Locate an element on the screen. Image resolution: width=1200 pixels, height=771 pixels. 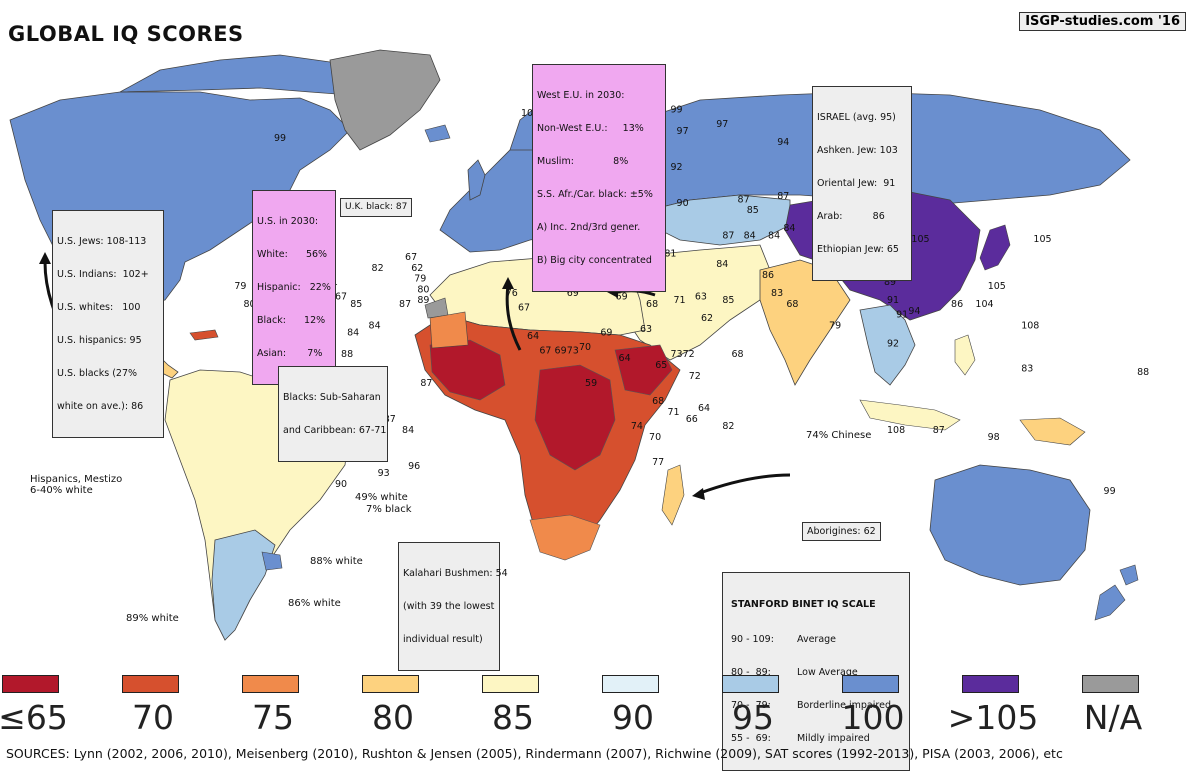
region-central-africa is located at coordinates (575, 417).